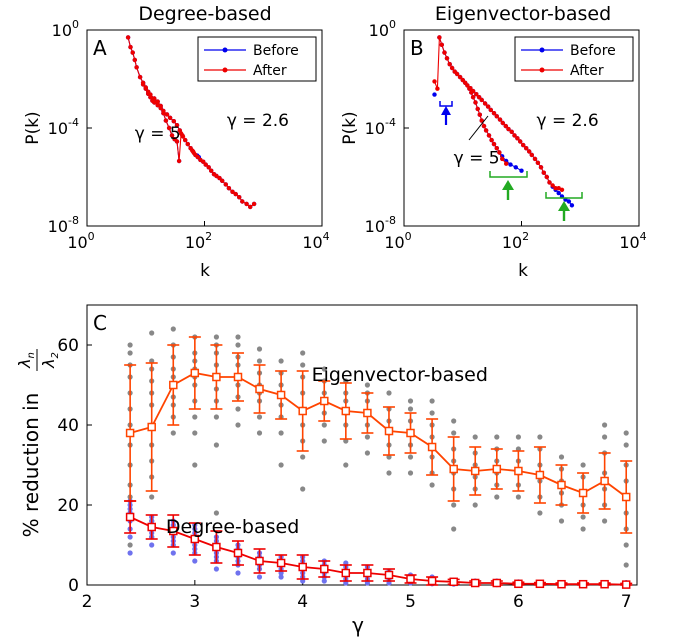 The image size is (686, 638). I want to click on panel-c-letter: C, so click(100, 323).